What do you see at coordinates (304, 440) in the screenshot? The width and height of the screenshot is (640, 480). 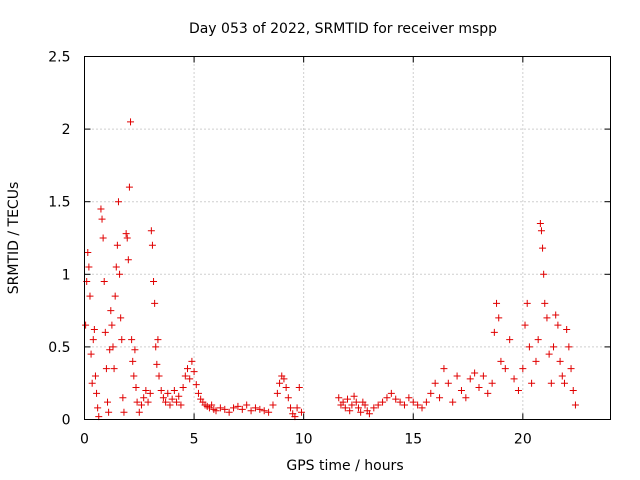 I see `x-tick-label: 10` at bounding box center [304, 440].